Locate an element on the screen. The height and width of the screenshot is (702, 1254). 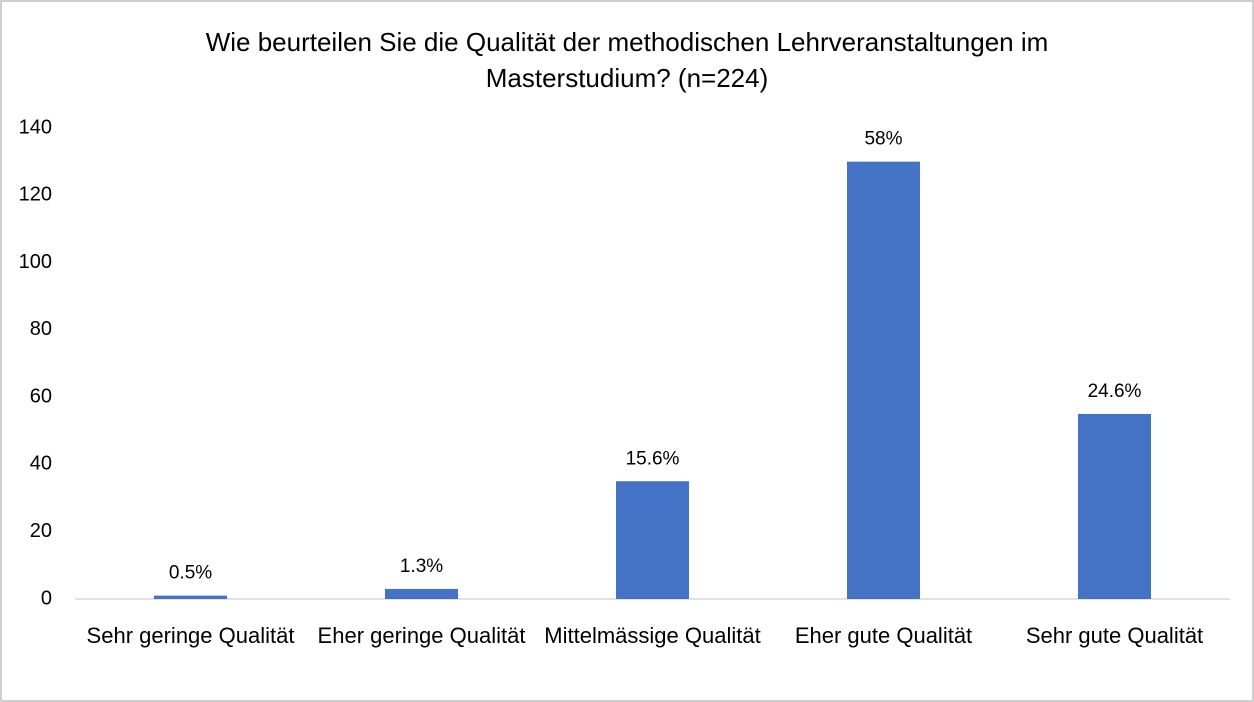
data-label: 24.6% is located at coordinates (1115, 391).